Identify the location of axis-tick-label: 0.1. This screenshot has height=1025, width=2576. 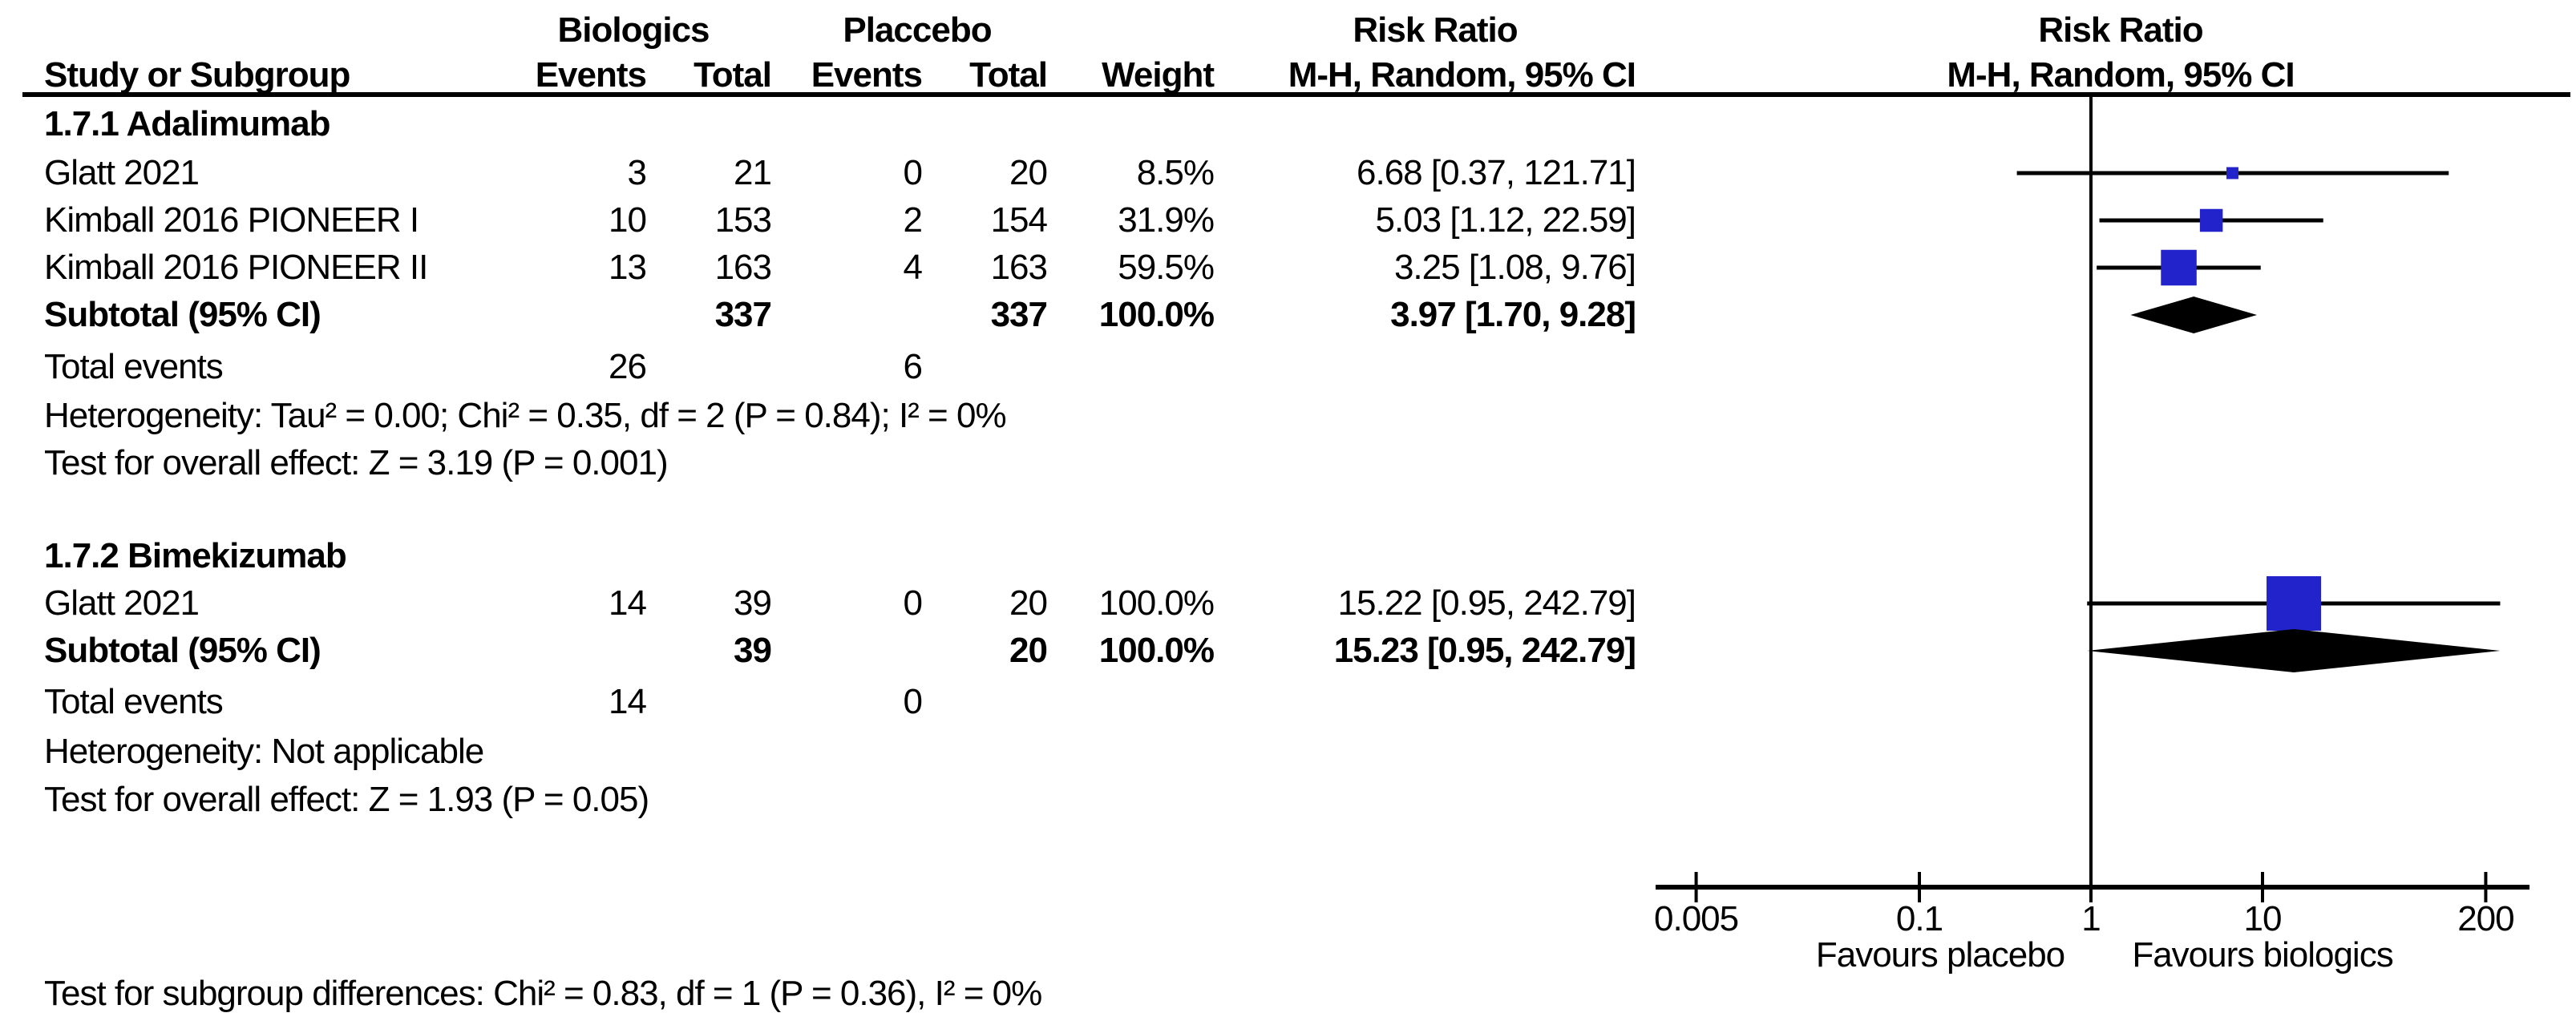
(1919, 918).